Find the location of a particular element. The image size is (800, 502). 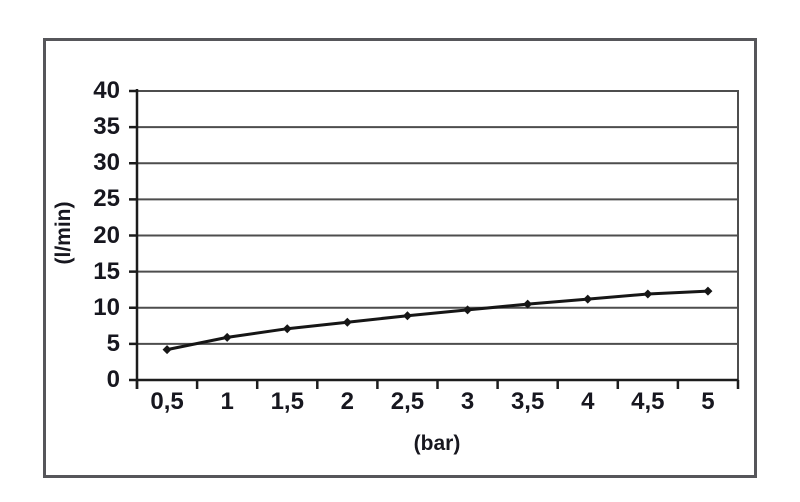

y-tick-label: 10 is located at coordinates (106, 307).